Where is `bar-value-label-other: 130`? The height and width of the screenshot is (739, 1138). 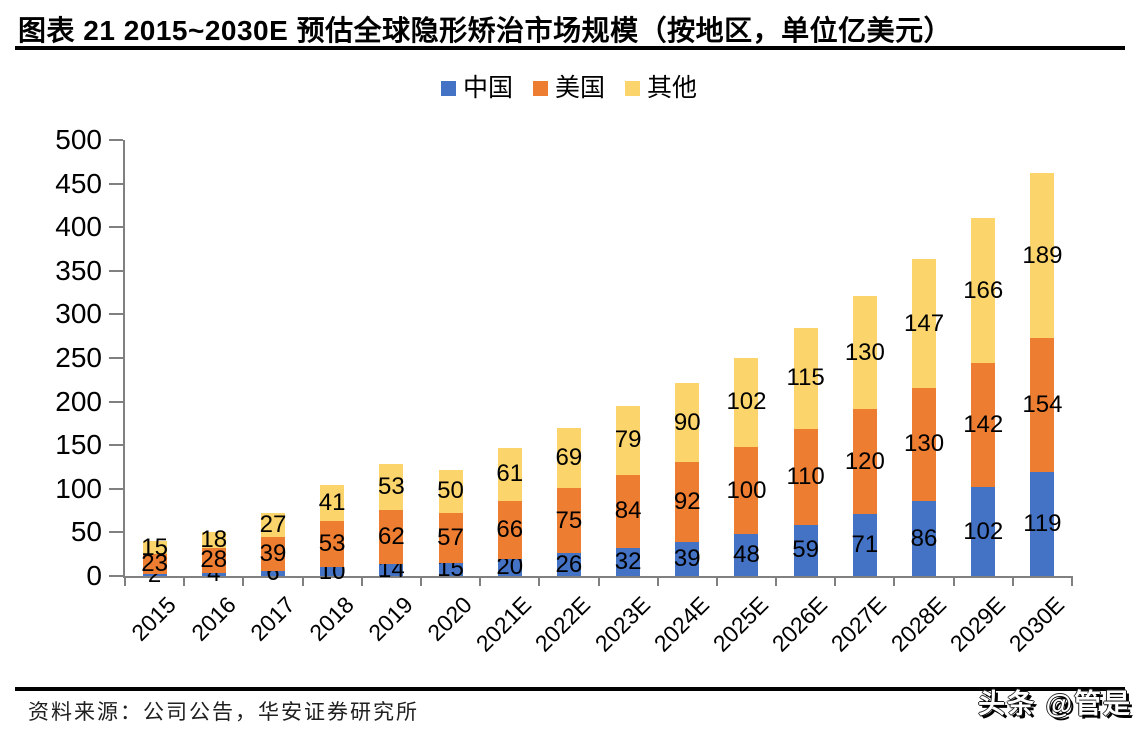 bar-value-label-other: 130 is located at coordinates (864, 352).